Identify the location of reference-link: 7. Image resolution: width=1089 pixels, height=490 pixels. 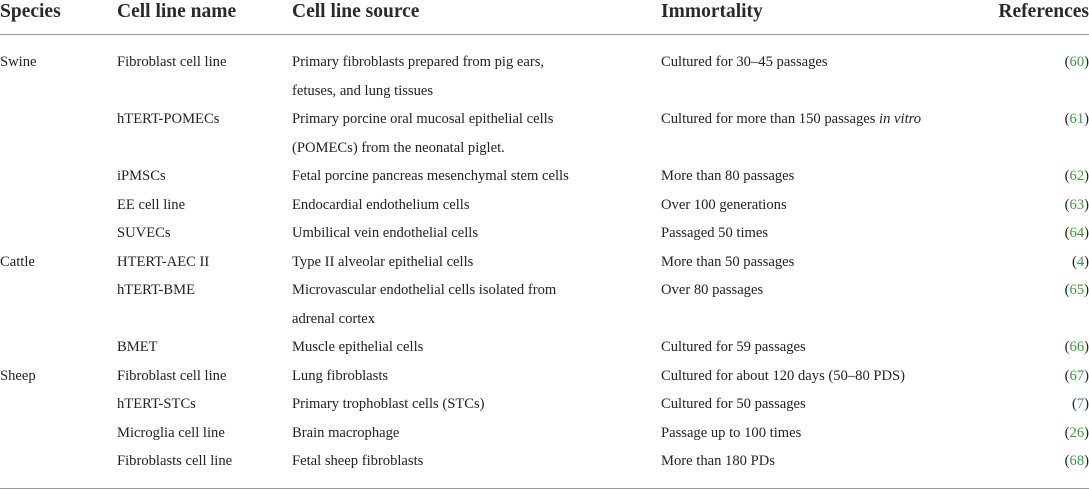
(1080, 404).